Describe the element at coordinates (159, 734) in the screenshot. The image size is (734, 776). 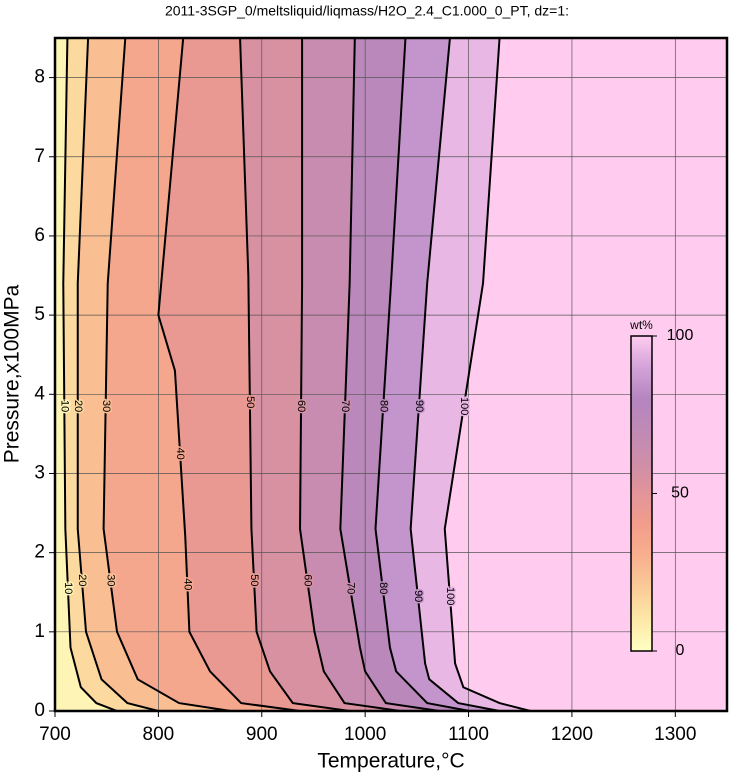
I see `x-tick-label: 800` at that location.